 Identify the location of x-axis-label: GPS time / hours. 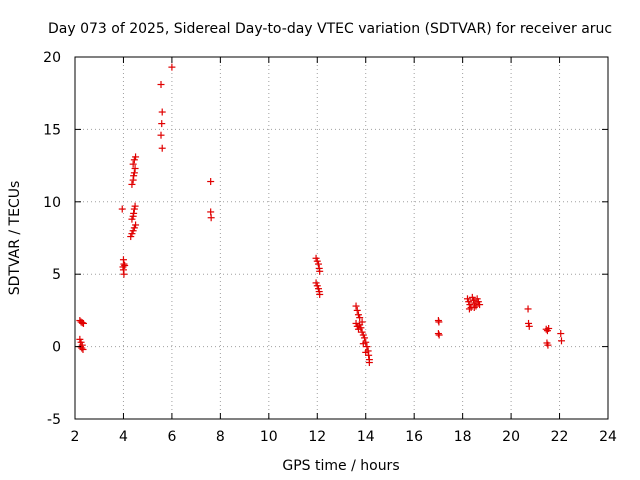
(340, 466).